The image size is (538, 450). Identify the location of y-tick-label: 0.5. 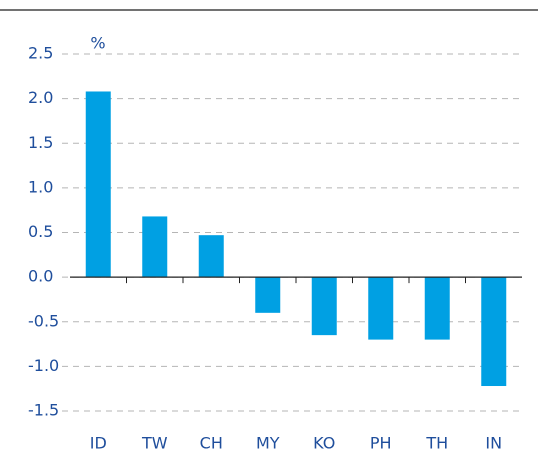
(40, 231).